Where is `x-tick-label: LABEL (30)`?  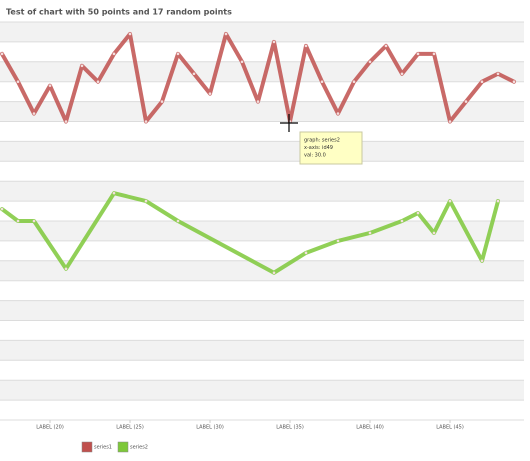
x-tick-label: LABEL (30) is located at coordinates (210, 428).